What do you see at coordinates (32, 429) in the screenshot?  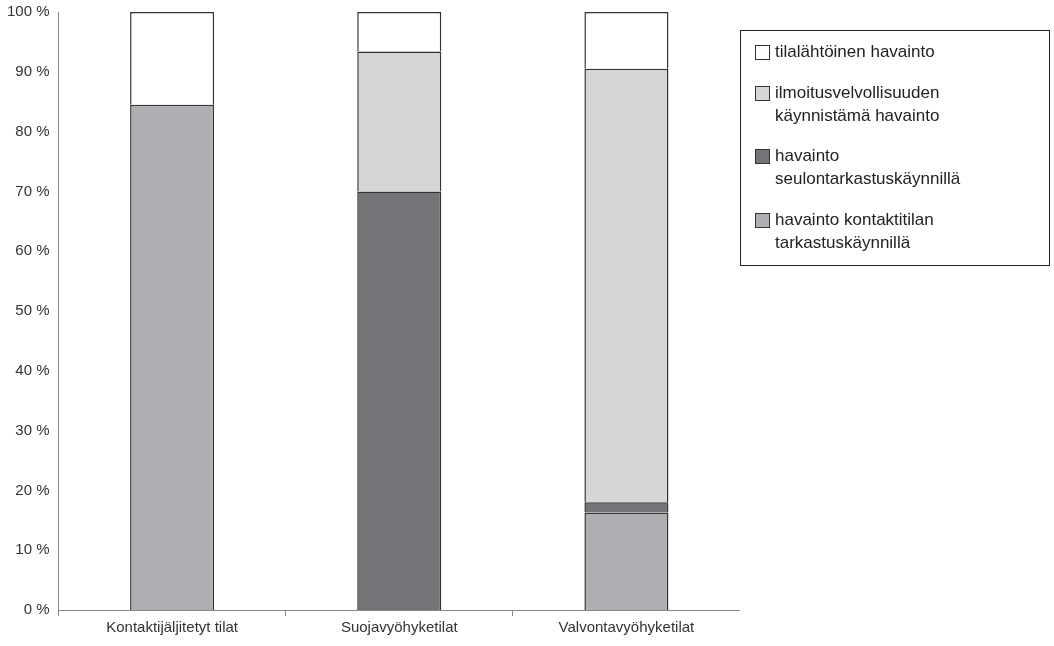 I see `y-tick-label: 30 %` at bounding box center [32, 429].